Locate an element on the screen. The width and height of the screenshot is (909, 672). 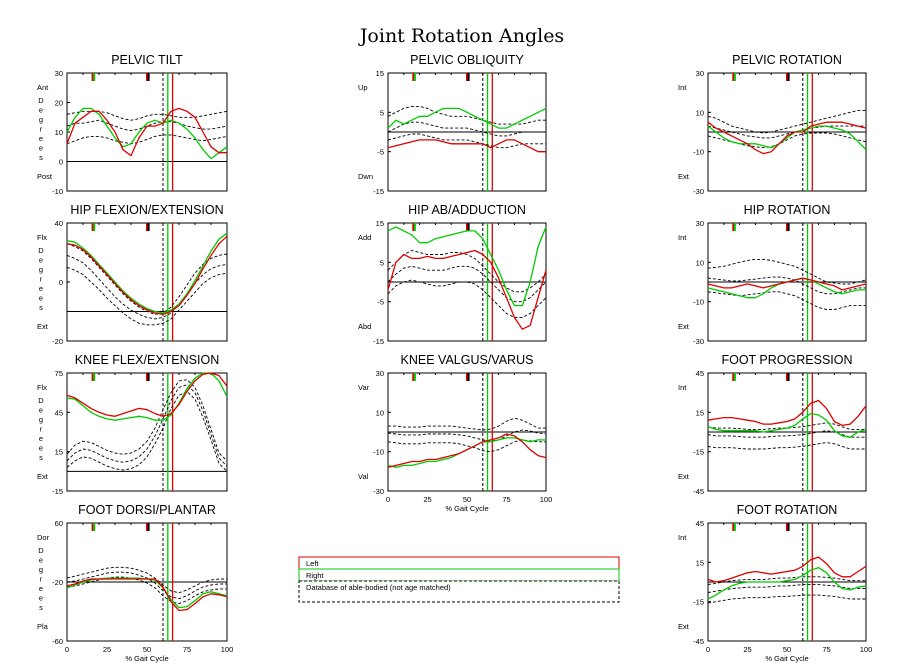
fd-xtick-label: 75 is located at coordinates (187, 649).